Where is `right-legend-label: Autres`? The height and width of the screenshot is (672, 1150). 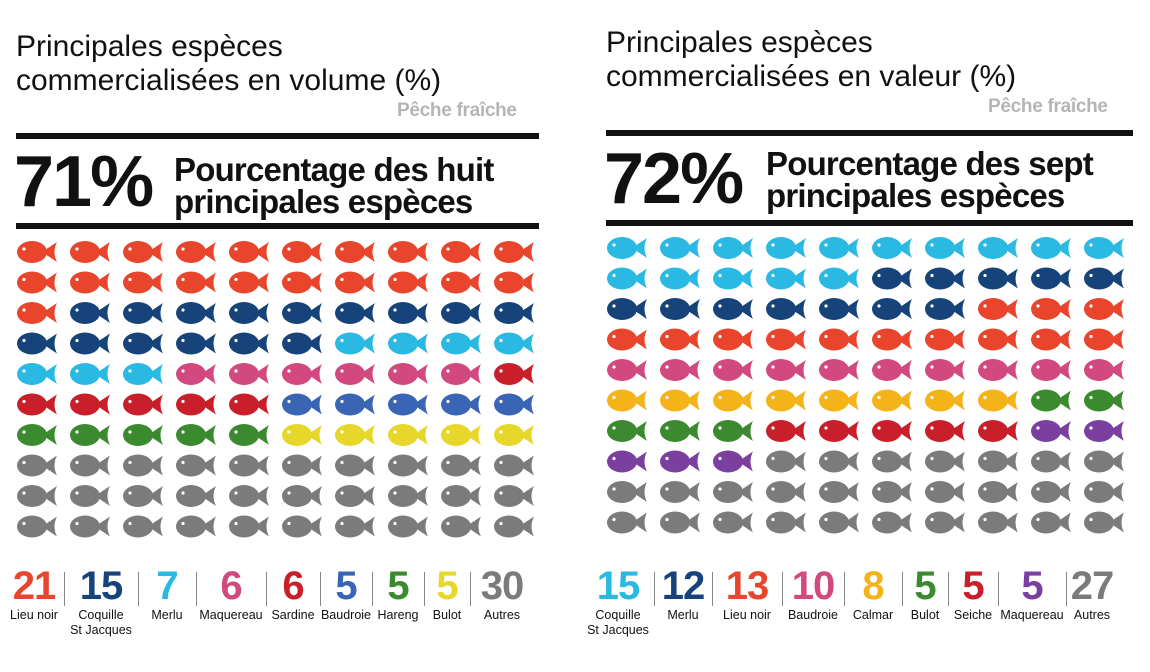
right-legend-label: Autres is located at coordinates (1092, 615).